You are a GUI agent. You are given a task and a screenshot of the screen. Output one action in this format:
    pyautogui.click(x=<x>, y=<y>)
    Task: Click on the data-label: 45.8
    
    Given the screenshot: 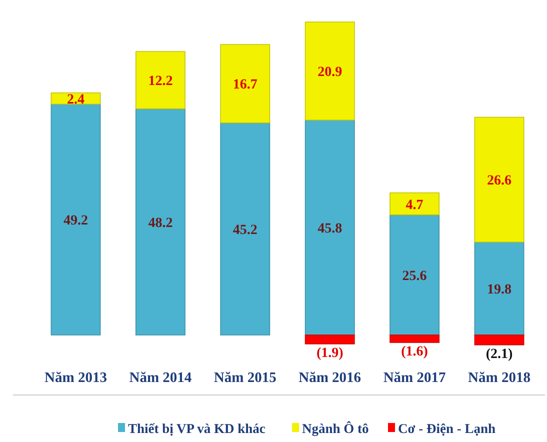 What is the action you would take?
    pyautogui.click(x=330, y=229)
    